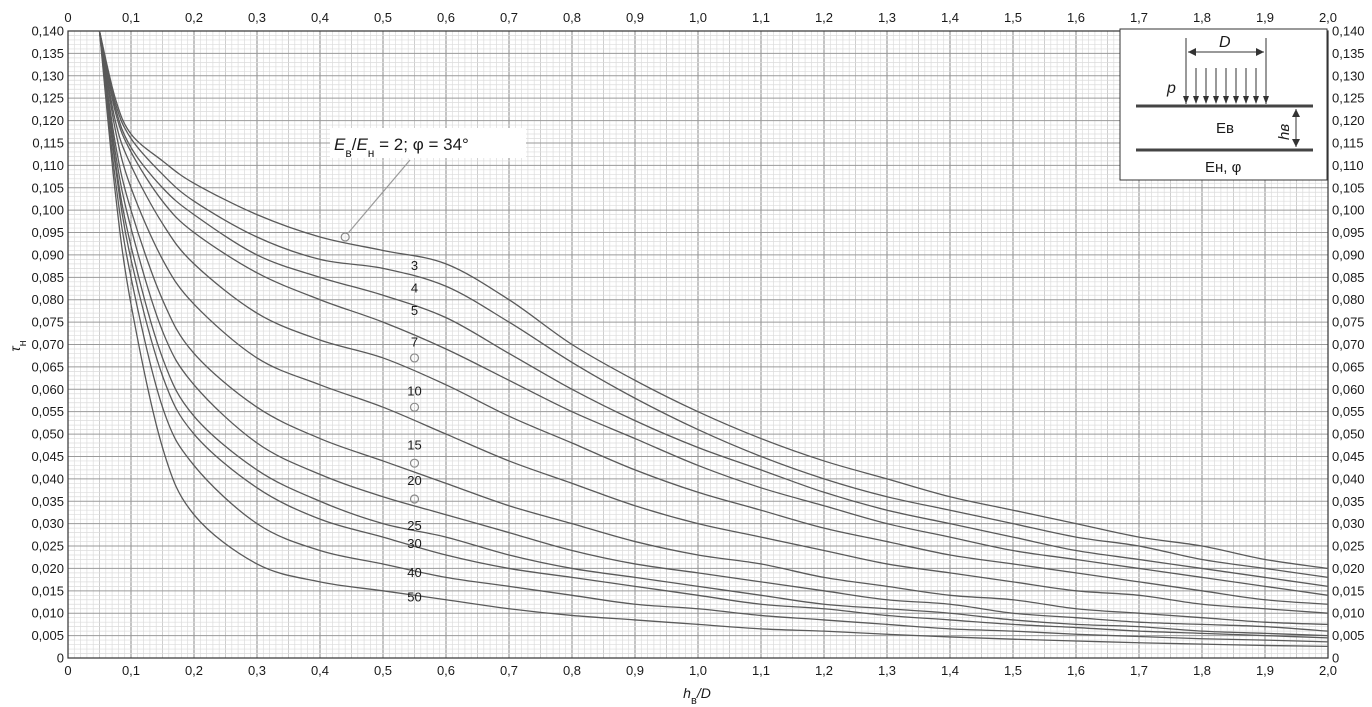 This screenshot has height=707, width=1372. I want to click on y-tick-label-right: 0,105, so click(1348, 187).